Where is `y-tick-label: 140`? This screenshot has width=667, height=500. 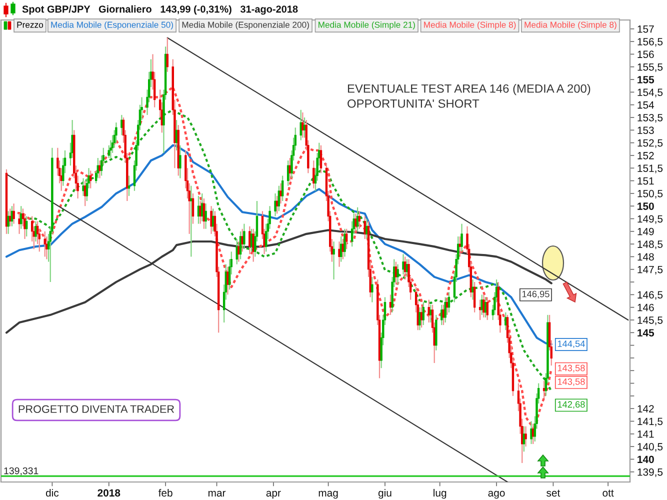 y-tick-label: 140 is located at coordinates (646, 460).